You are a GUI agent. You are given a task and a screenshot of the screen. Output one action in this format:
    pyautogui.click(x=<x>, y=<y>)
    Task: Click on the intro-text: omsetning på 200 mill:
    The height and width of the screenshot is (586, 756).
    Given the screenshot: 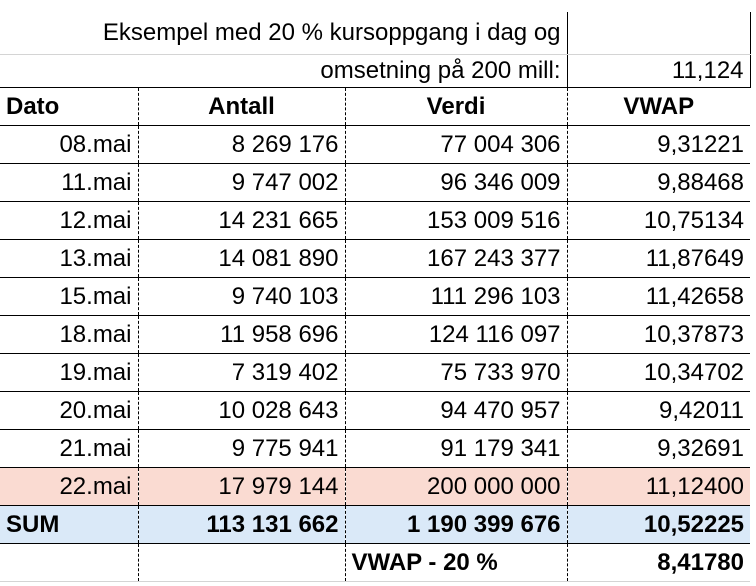 What is the action you would take?
    pyautogui.click(x=284, y=71)
    